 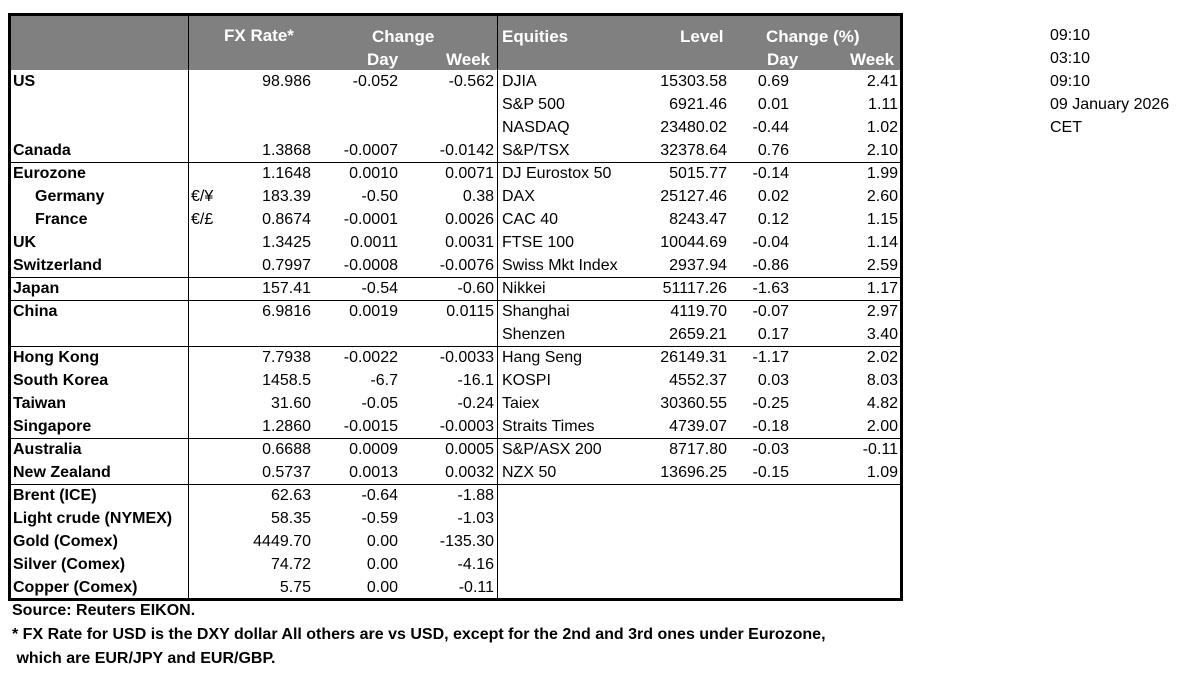 What do you see at coordinates (384, 380) in the screenshot?
I see `cell-day: -6.7` at bounding box center [384, 380].